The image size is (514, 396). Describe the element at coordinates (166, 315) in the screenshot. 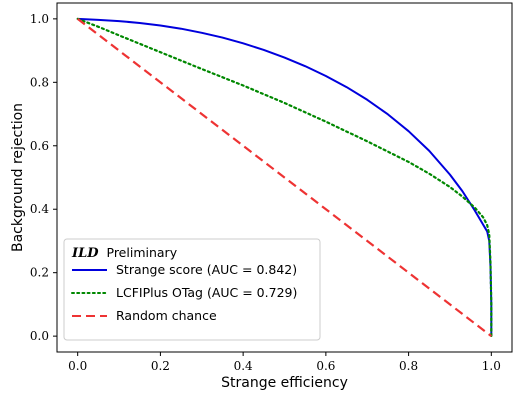

I see `legend-label-3: Random chance` at that location.